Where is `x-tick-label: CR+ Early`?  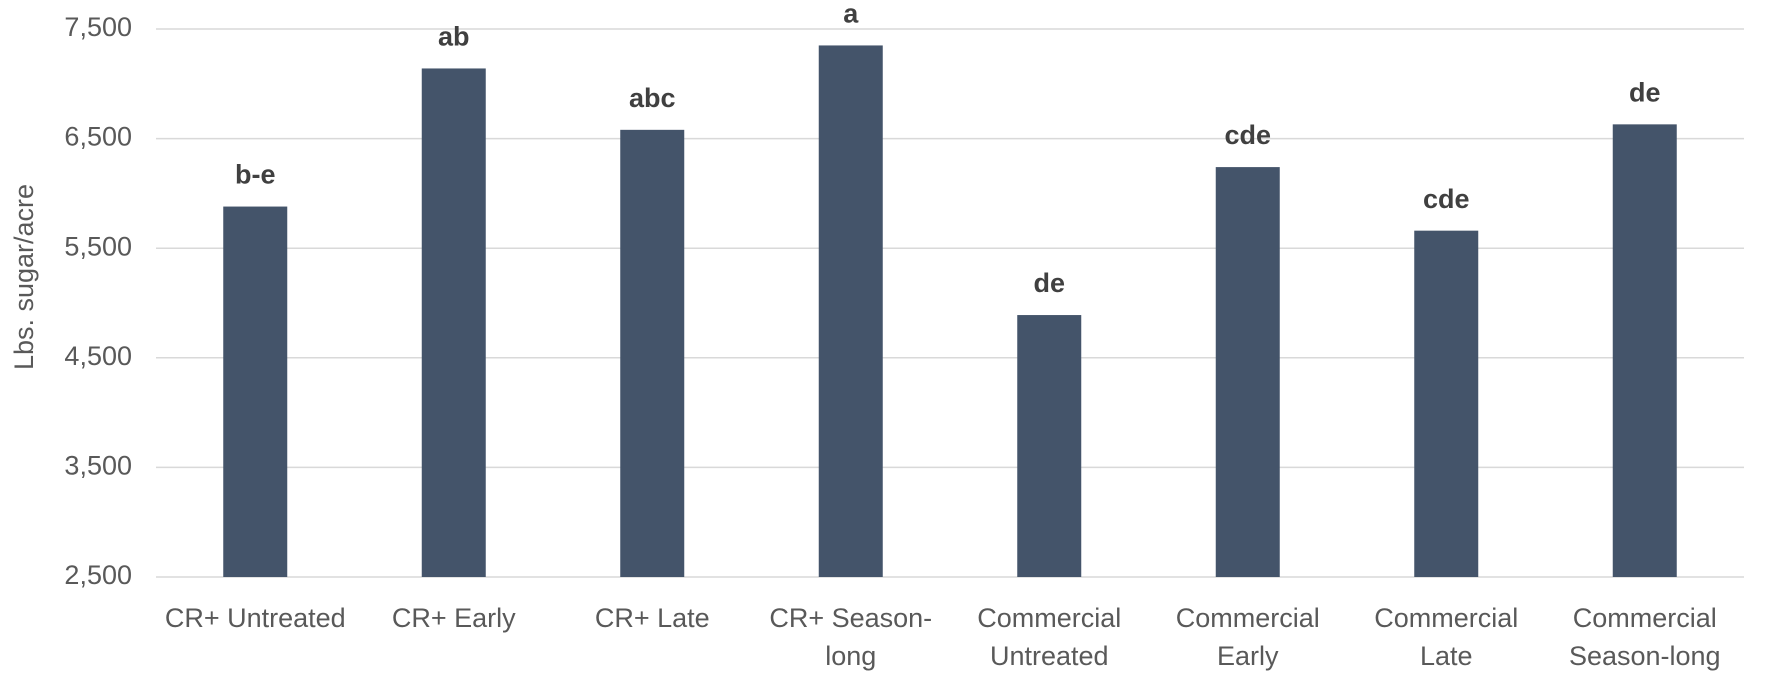
x-tick-label: CR+ Early is located at coordinates (453, 618).